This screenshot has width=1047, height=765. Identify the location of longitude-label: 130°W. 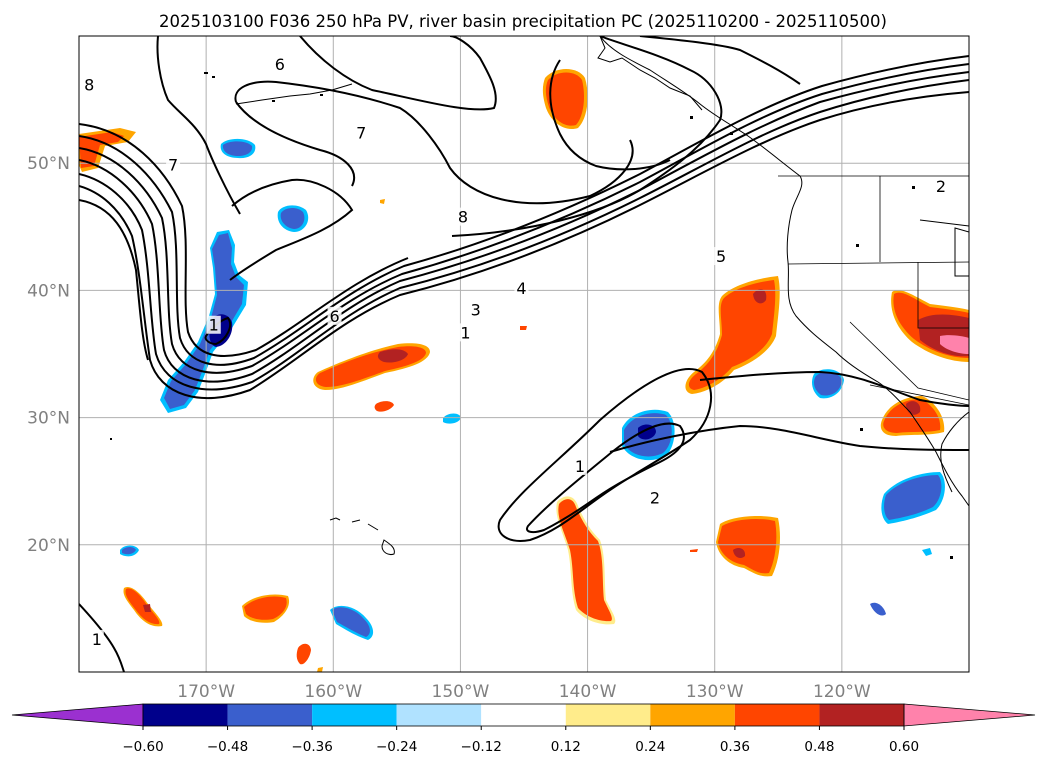
(715, 692).